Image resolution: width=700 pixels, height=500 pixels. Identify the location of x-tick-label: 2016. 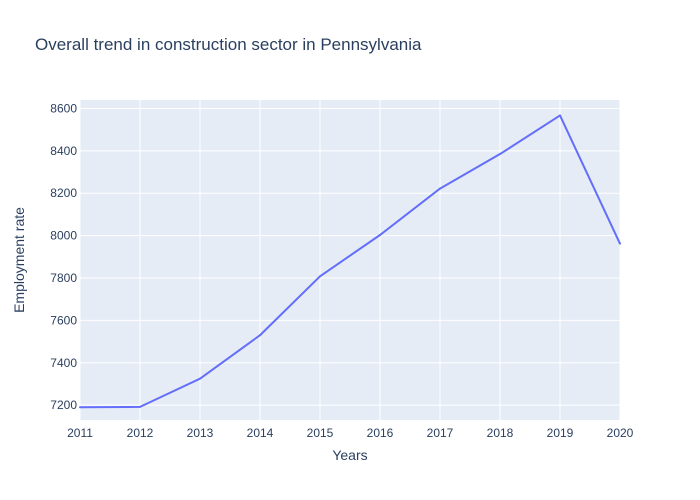
(380, 433).